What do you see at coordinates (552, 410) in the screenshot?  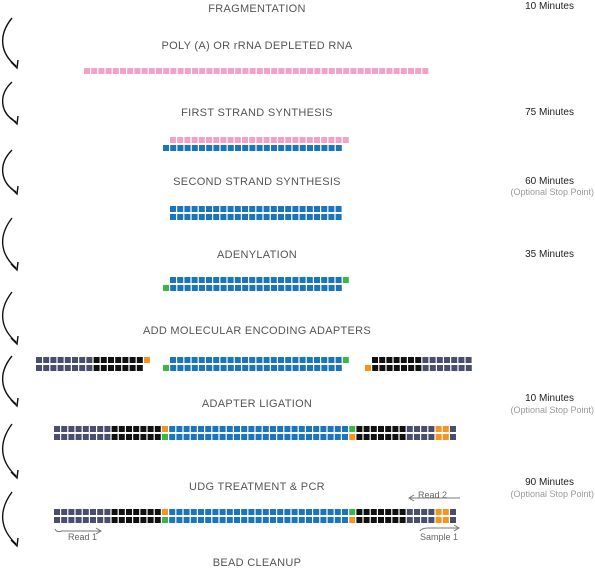 I see `note-ligation: (Optional Stop Point)` at bounding box center [552, 410].